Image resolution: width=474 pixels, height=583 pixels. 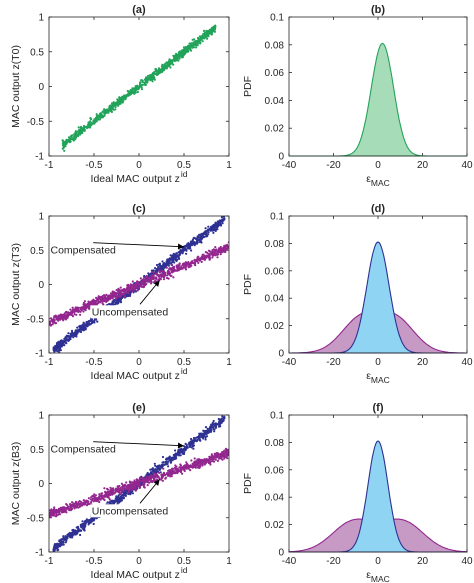 I want to click on x-axis-label: εMAC, so click(x=378, y=377).